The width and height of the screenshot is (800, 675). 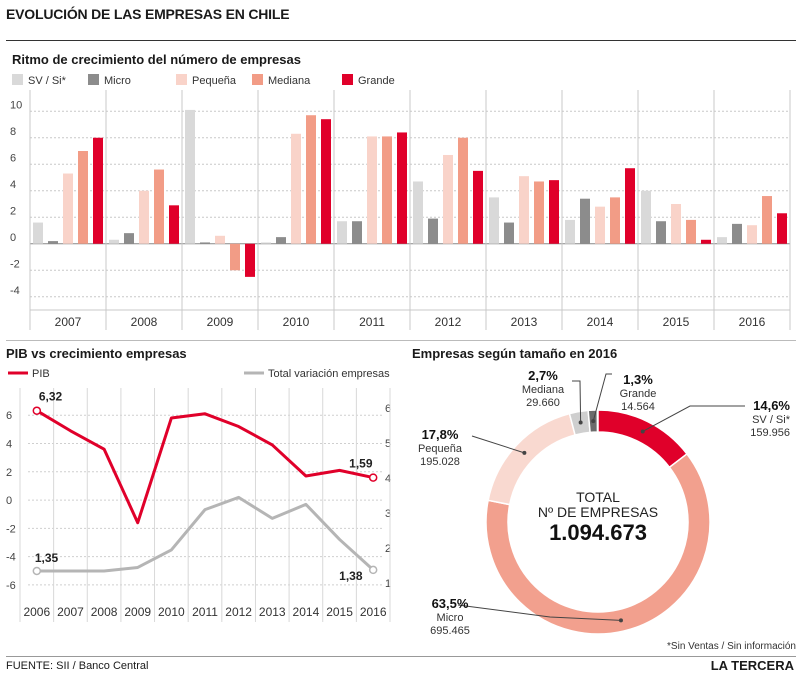 I want to click on donut-total-value: 1.094.673, so click(x=598, y=532).